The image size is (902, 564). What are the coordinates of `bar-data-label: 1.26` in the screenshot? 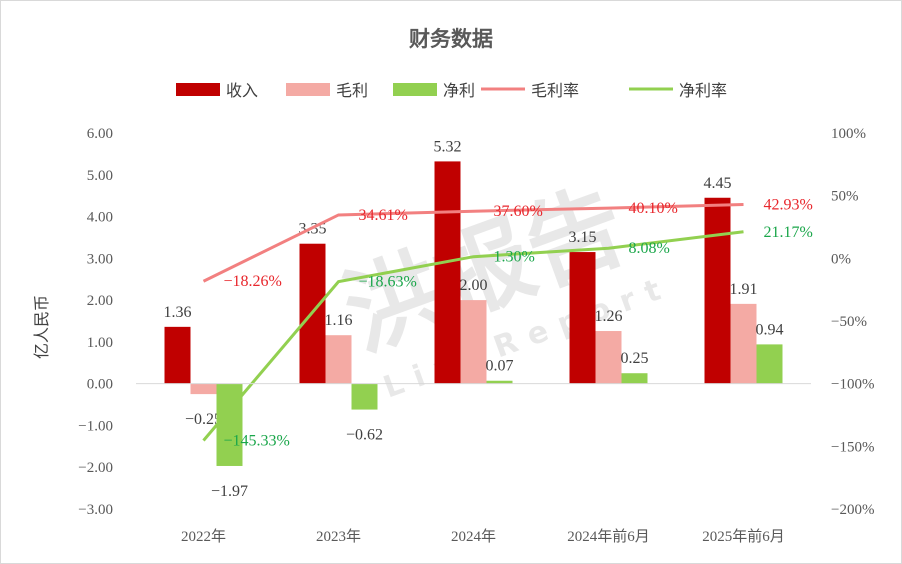 It's located at (609, 316).